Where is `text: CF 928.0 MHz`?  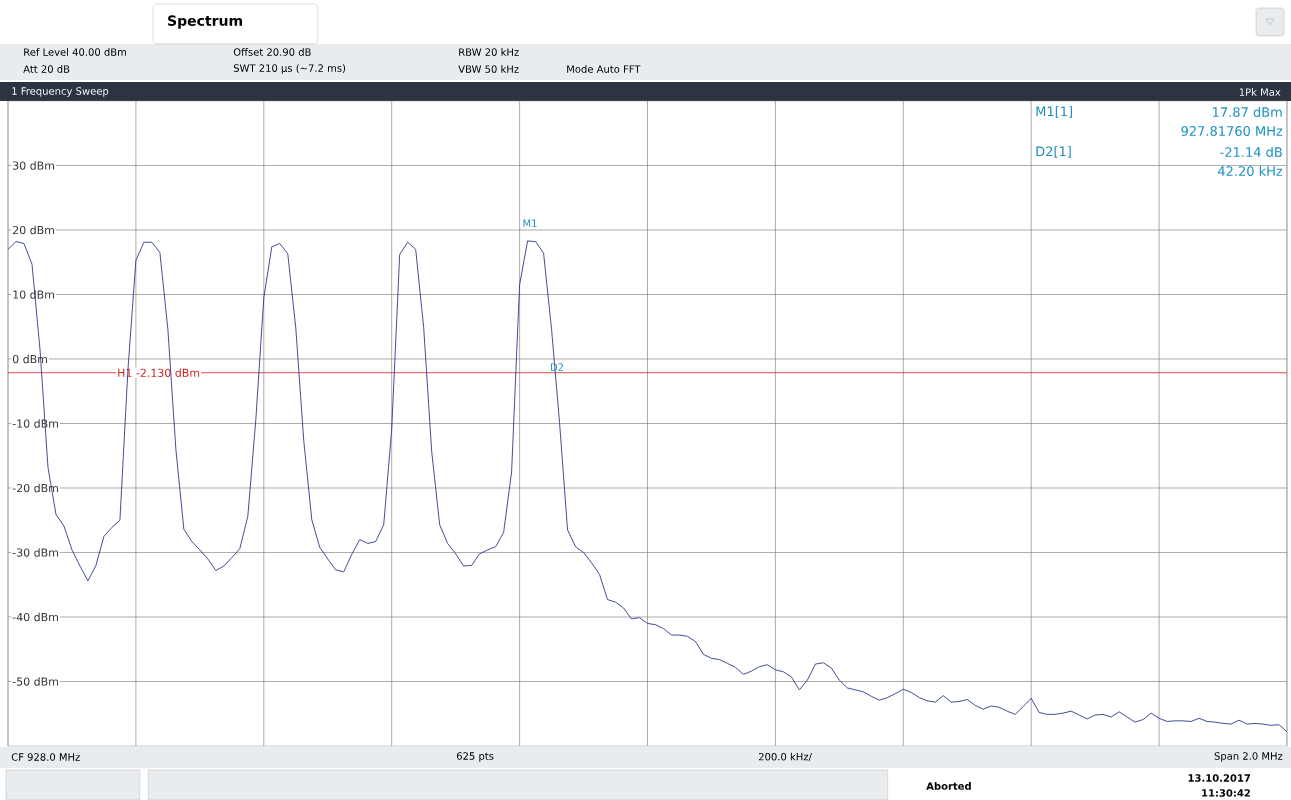
text: CF 928.0 MHz is located at coordinates (45, 757).